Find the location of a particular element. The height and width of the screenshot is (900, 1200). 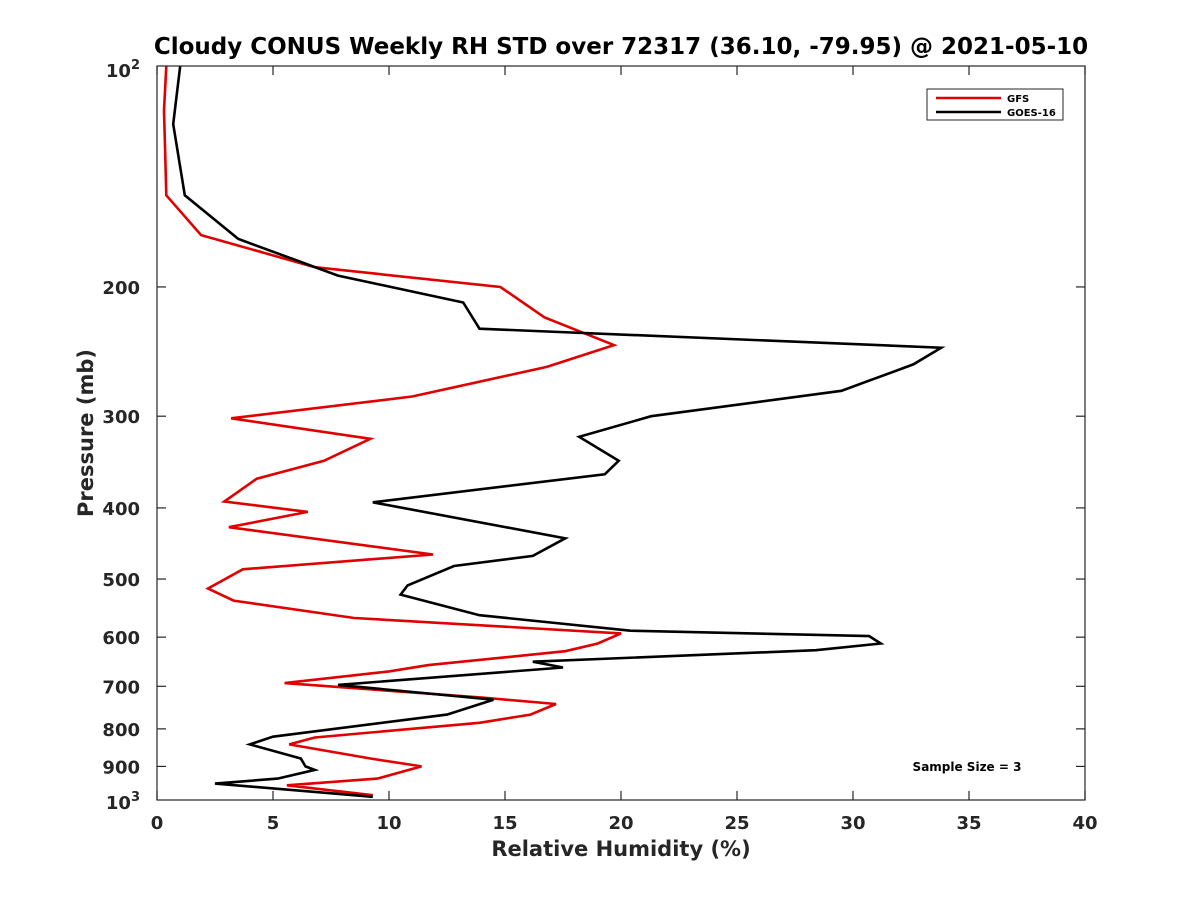

legend: GFS GOES-16 is located at coordinates (995, 104).